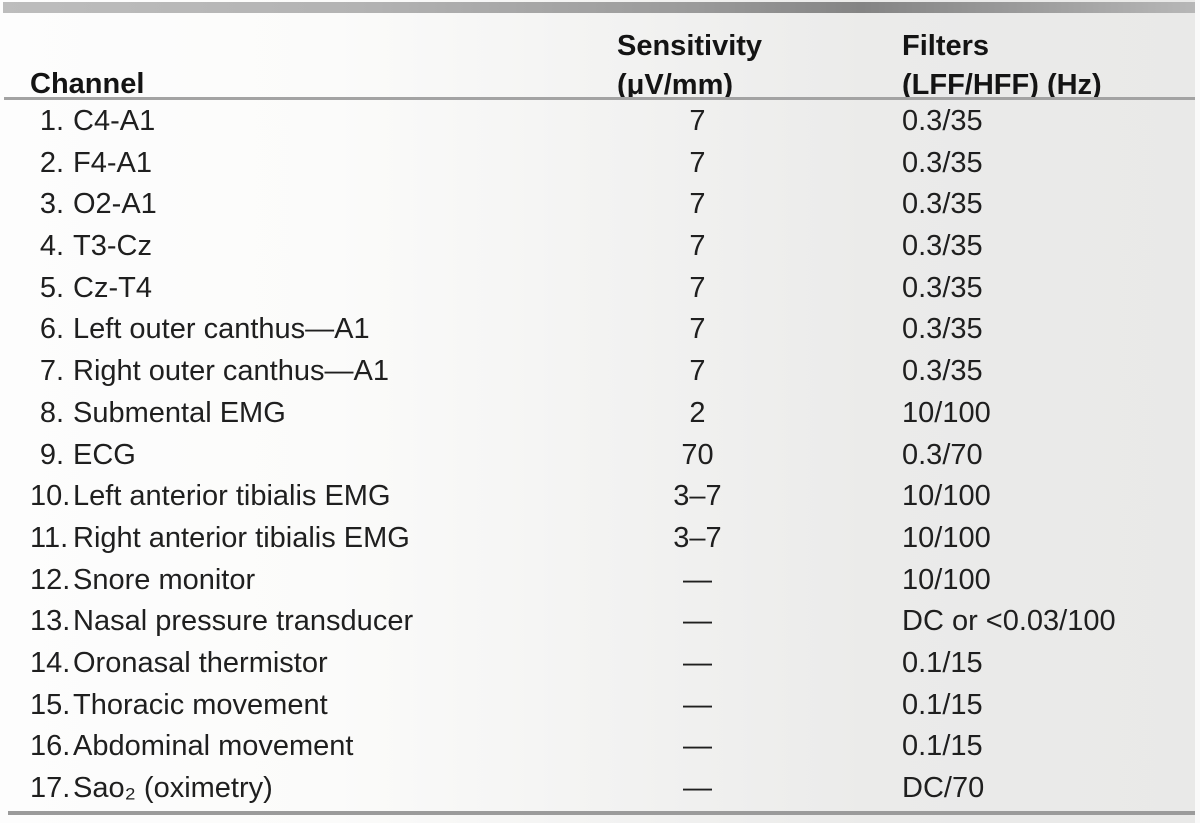  Describe the element at coordinates (49, 537) in the screenshot. I see `channel-number: 11.` at that location.